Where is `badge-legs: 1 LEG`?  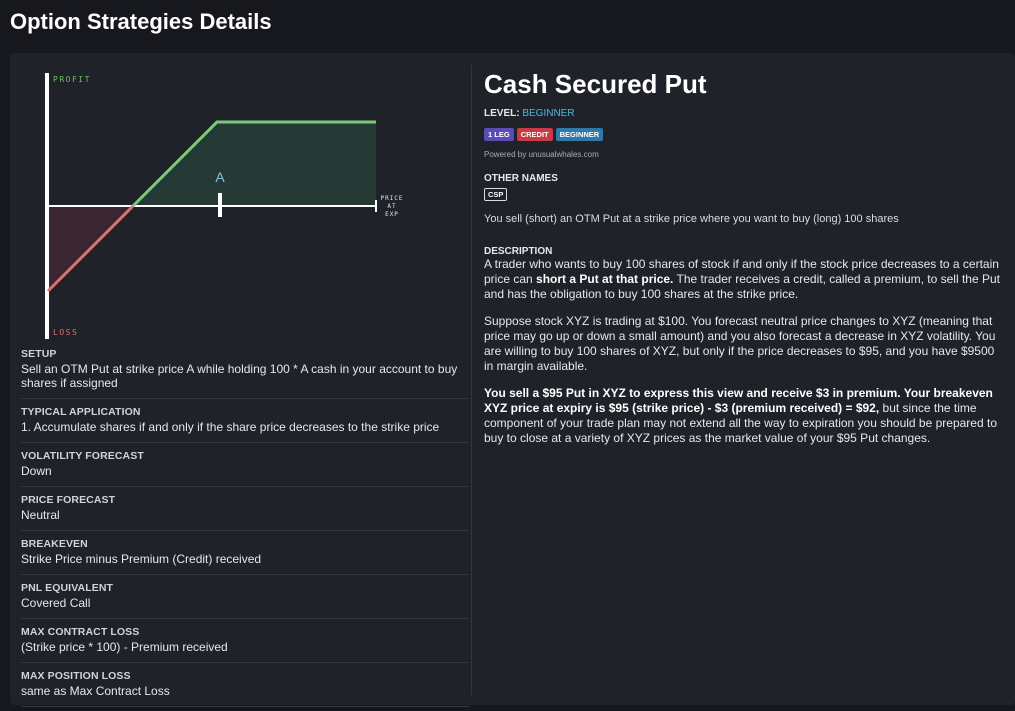 badge-legs: 1 LEG is located at coordinates (499, 134).